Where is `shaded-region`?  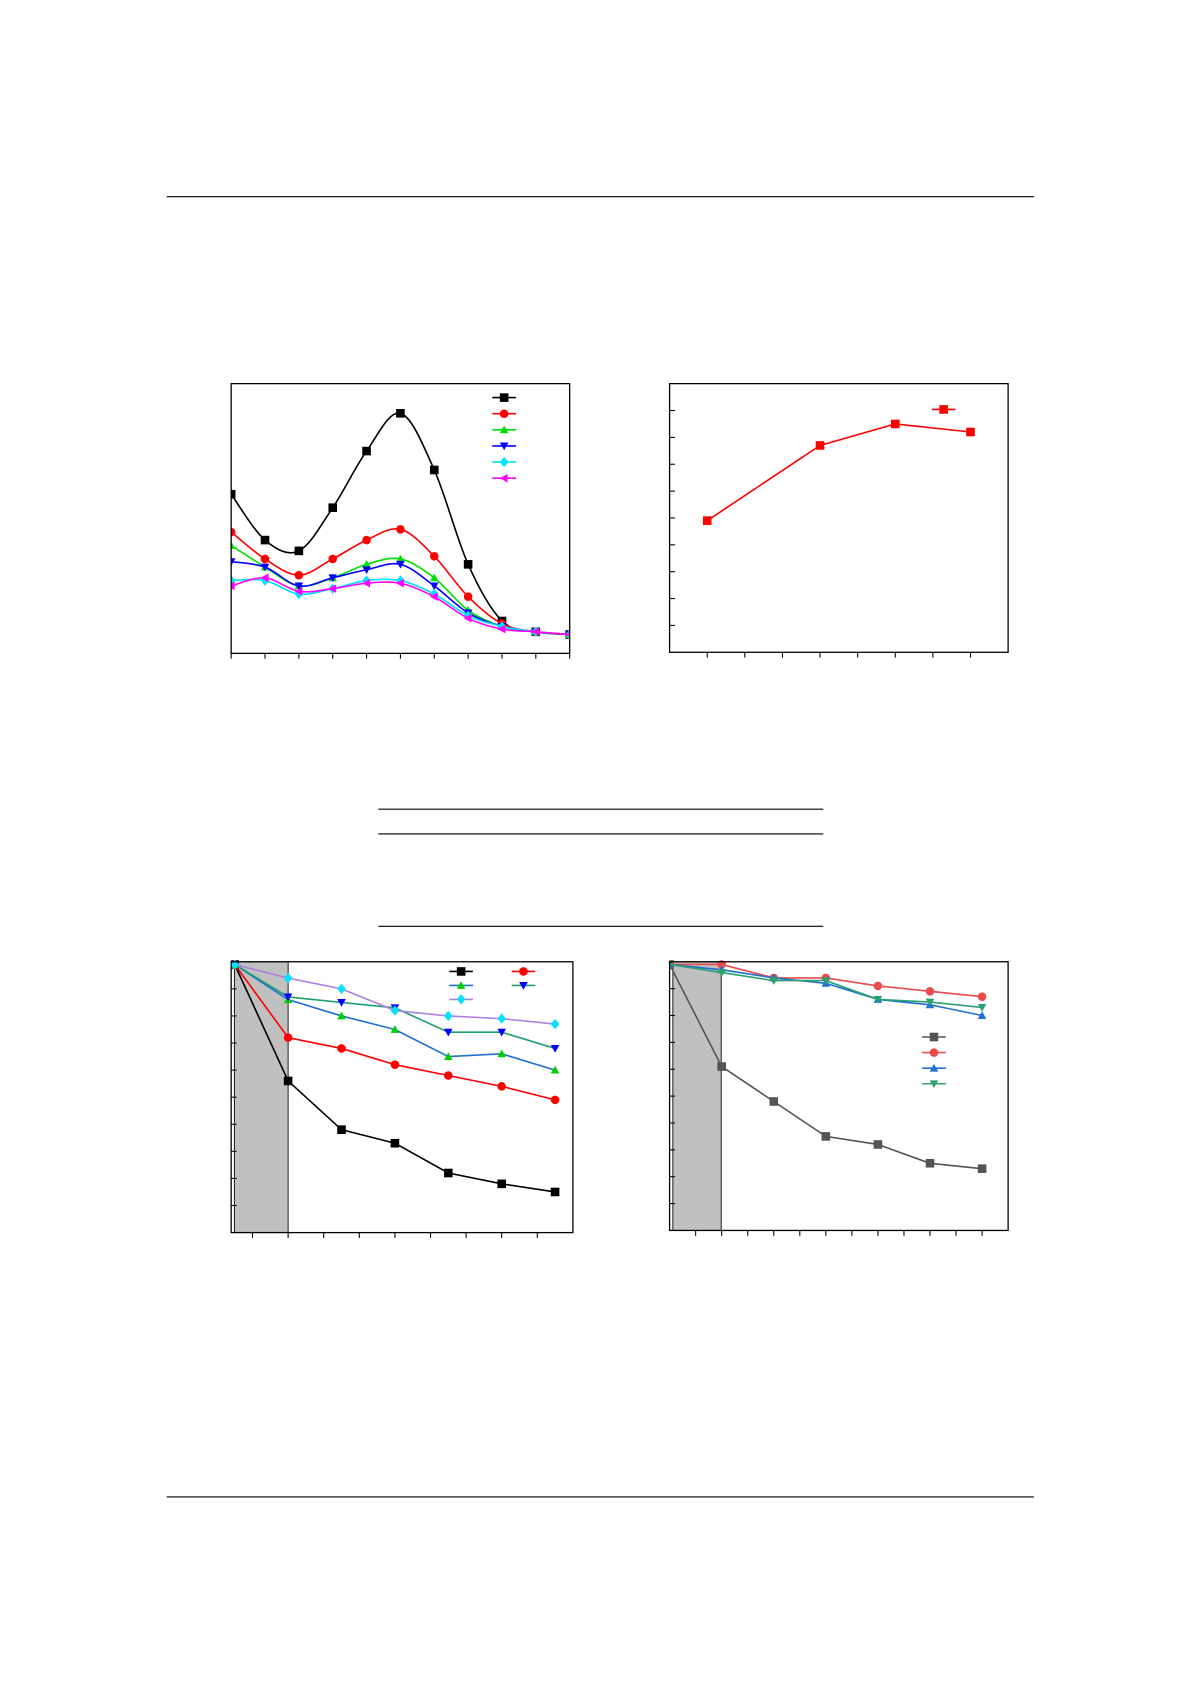 shaded-region is located at coordinates (261, 1097).